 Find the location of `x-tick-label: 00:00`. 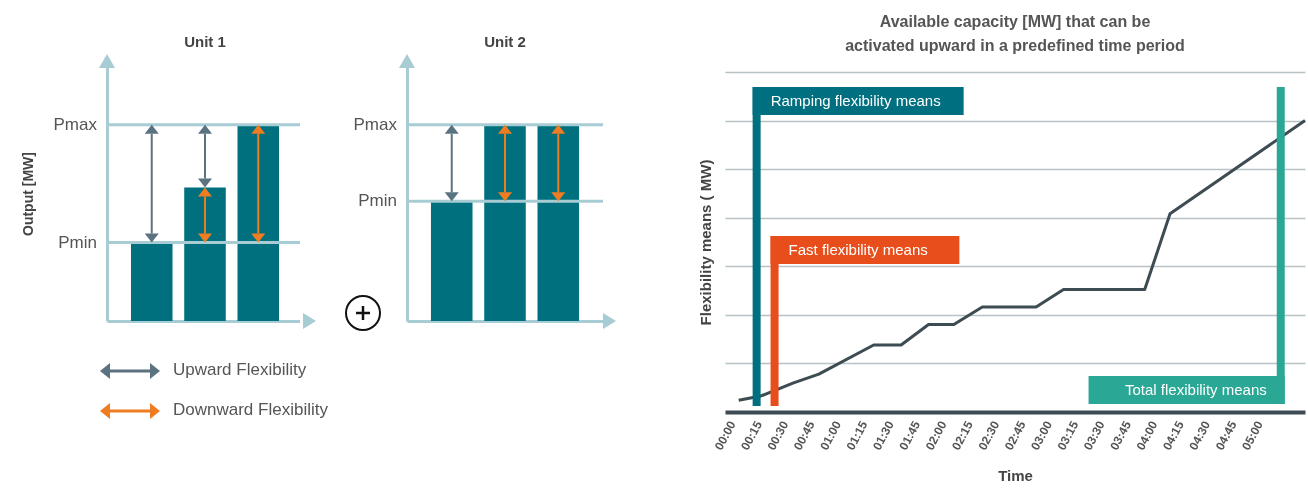

x-tick-label: 00:00 is located at coordinates (725, 435).